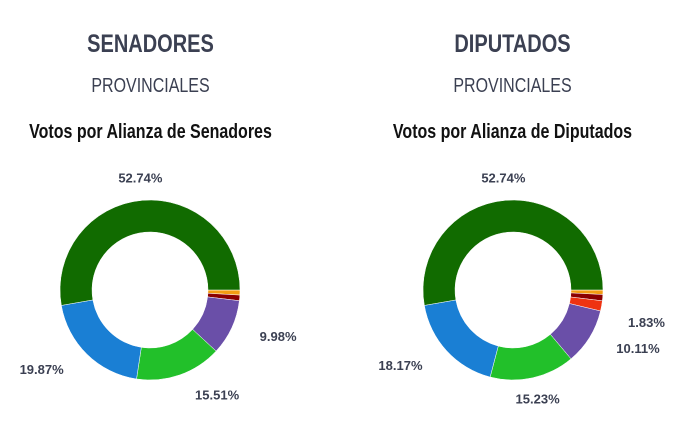 This screenshot has width=682, height=445. Describe the element at coordinates (278, 336) in the screenshot. I see `slice-label: 9.98%` at that location.